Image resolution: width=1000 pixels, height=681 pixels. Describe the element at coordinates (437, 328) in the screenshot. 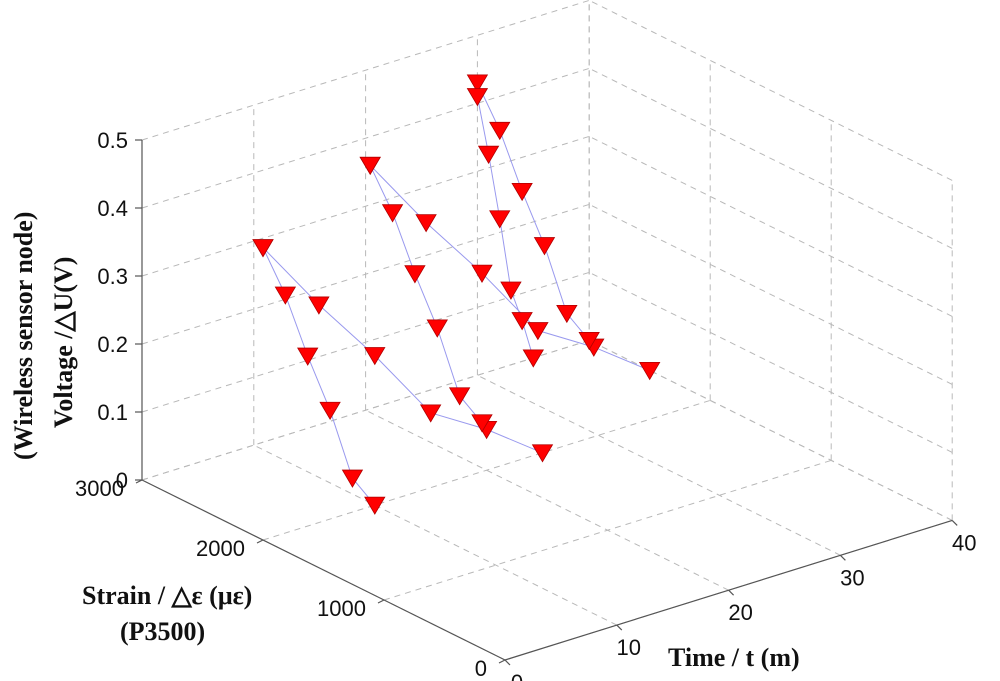

I see `data-point-s3-p3` at that location.